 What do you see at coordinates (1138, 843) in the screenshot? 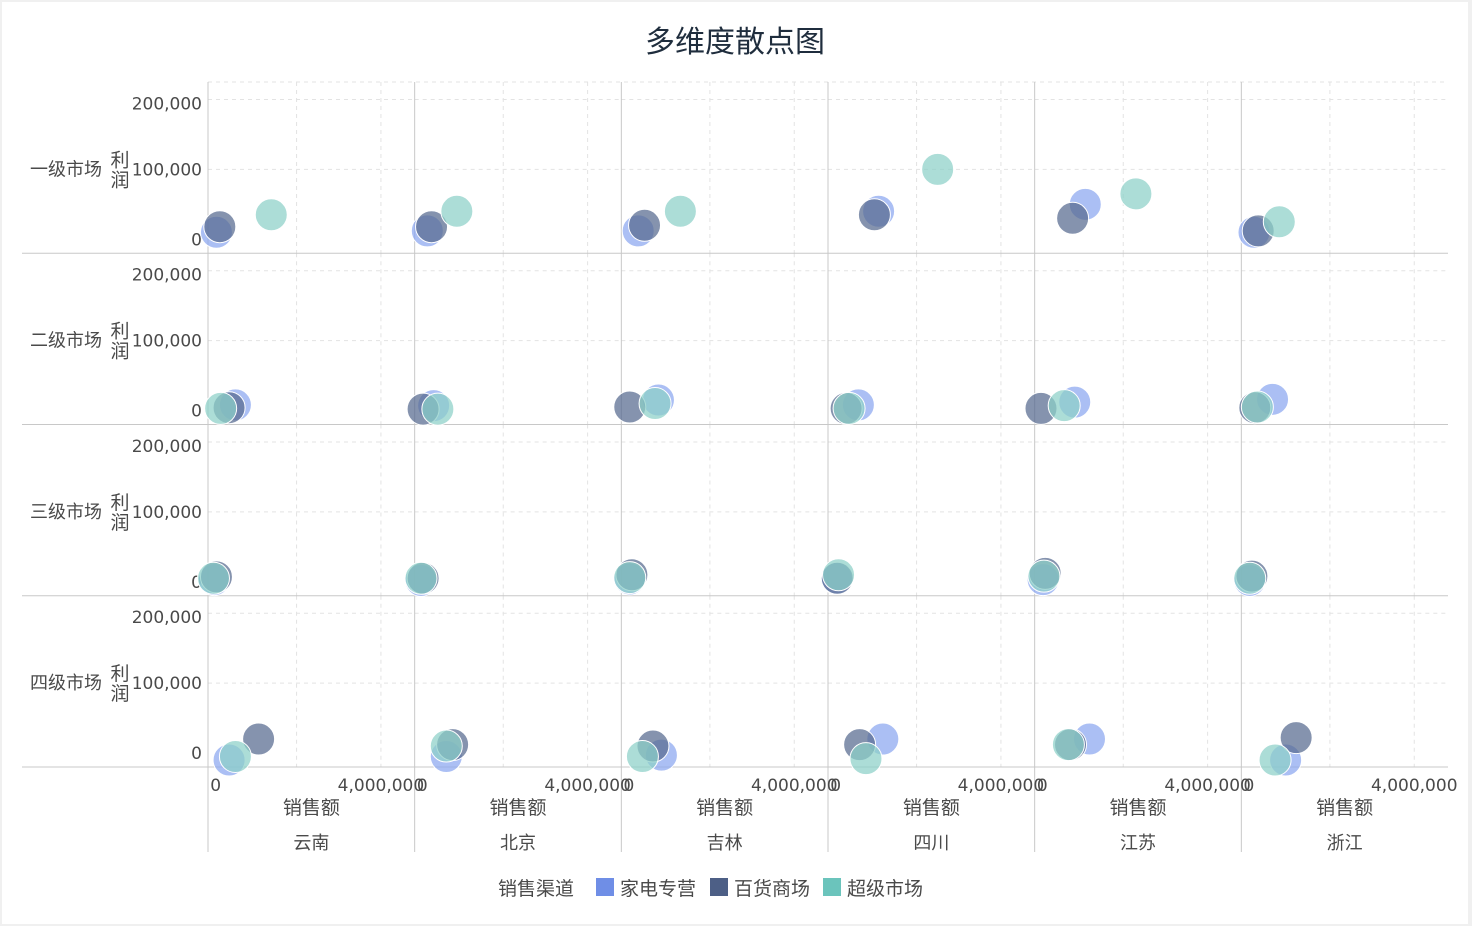
I see `column-label: 江苏` at bounding box center [1138, 843].